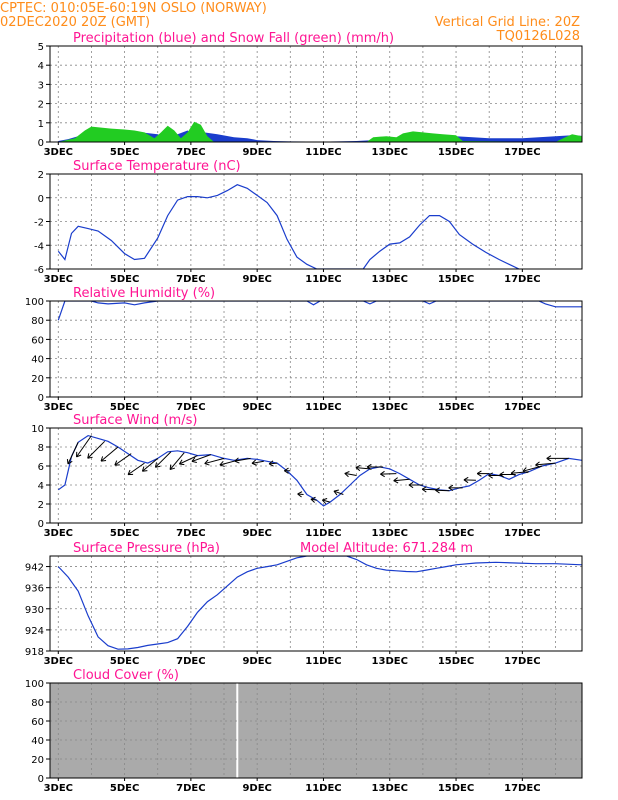 This screenshot has width=618, height=800. Describe the element at coordinates (146, 548) in the screenshot. I see `pressure-title: Surface Pressure (hPa)` at that location.